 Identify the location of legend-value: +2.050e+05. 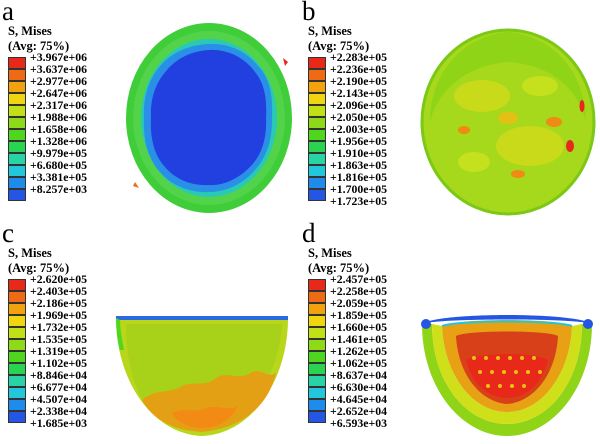
(359, 117).